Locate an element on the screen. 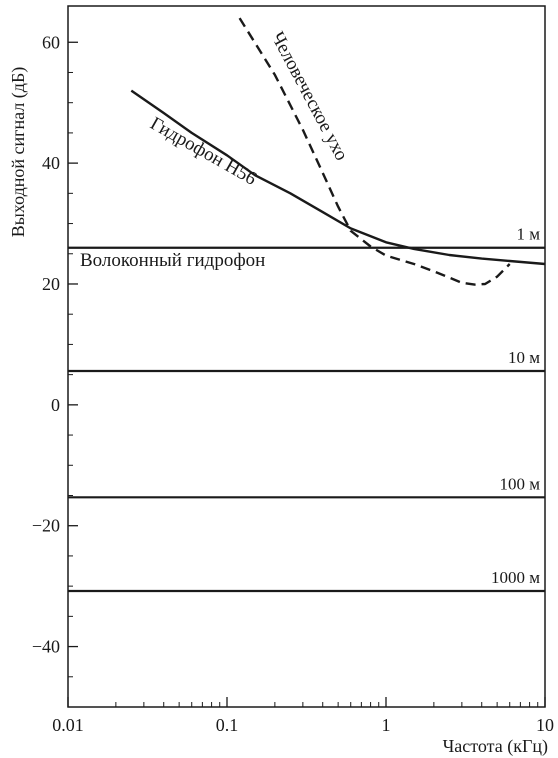 The image size is (558, 758). x-tick-label: 10 is located at coordinates (545, 725).